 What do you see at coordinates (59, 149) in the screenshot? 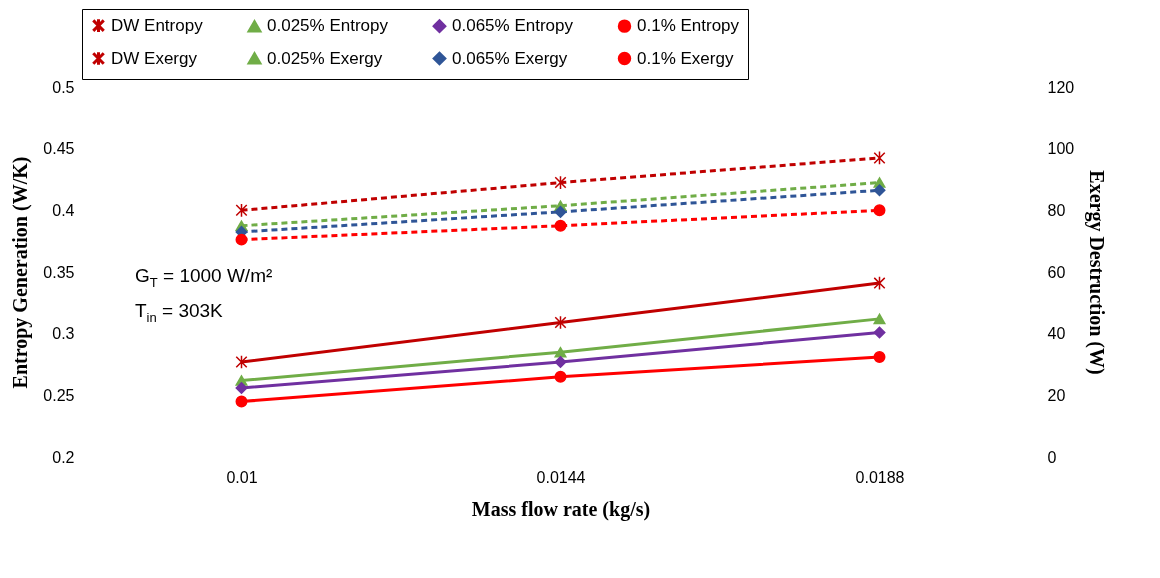
I see `y-tick-label: 0.45` at bounding box center [59, 149].